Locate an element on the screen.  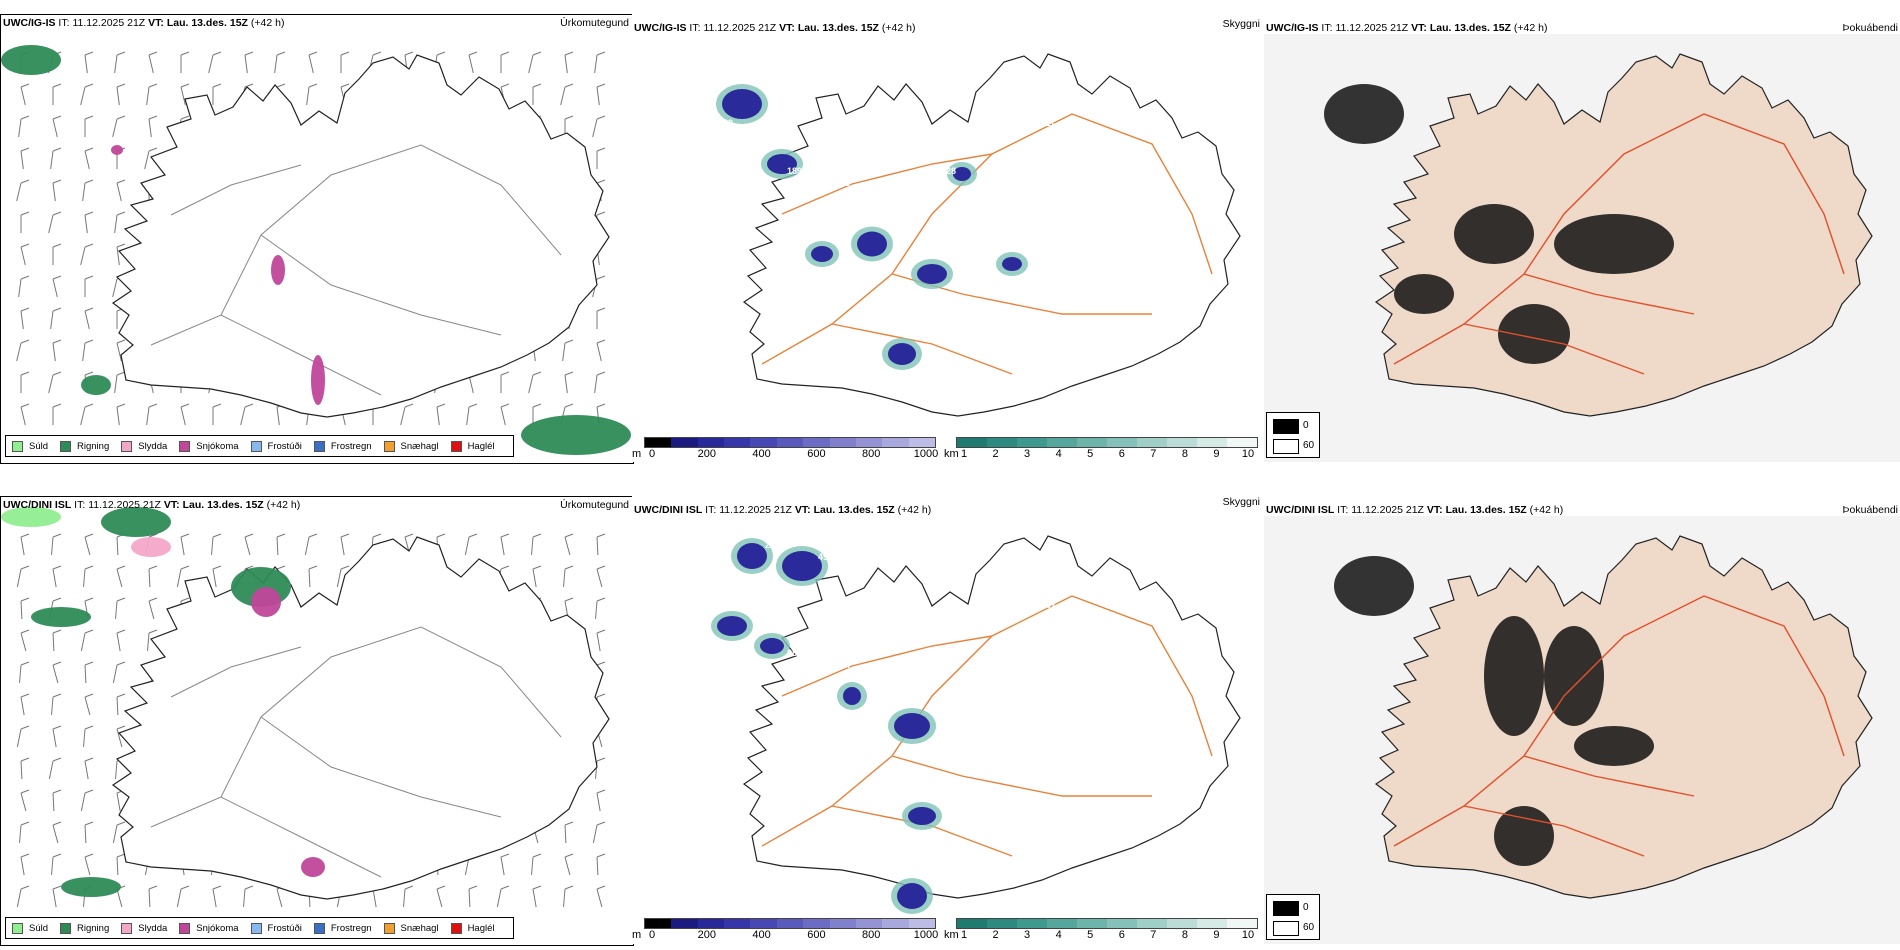
legend-label: Frostúði is located at coordinates (284, 928).